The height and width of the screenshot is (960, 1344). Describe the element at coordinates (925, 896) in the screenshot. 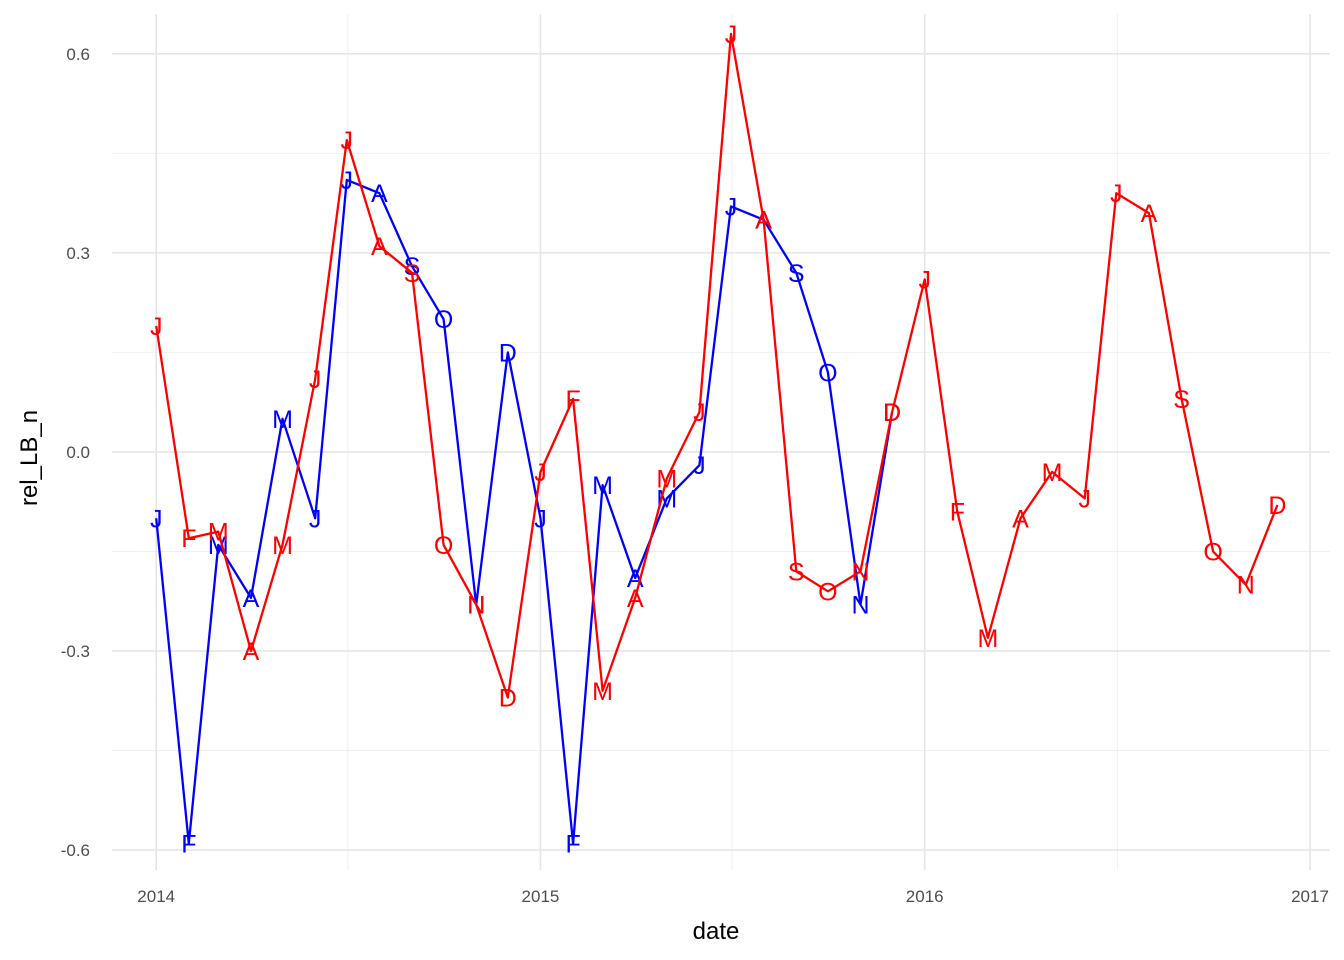

I see `x-tick-label: 2016` at that location.